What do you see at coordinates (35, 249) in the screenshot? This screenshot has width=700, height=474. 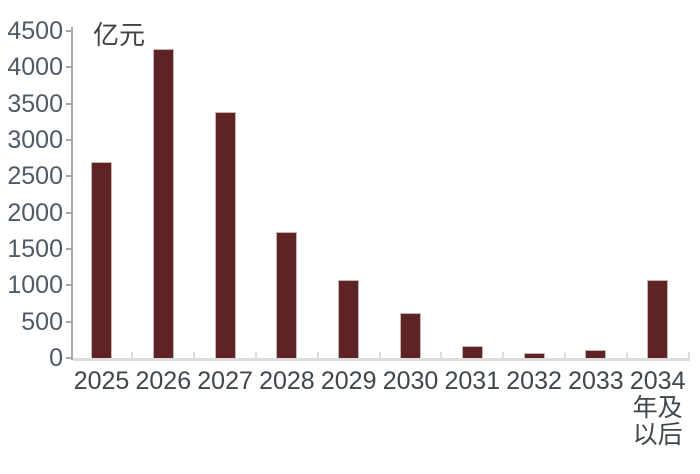 I see `y-axis-tick-label: 1500` at bounding box center [35, 249].